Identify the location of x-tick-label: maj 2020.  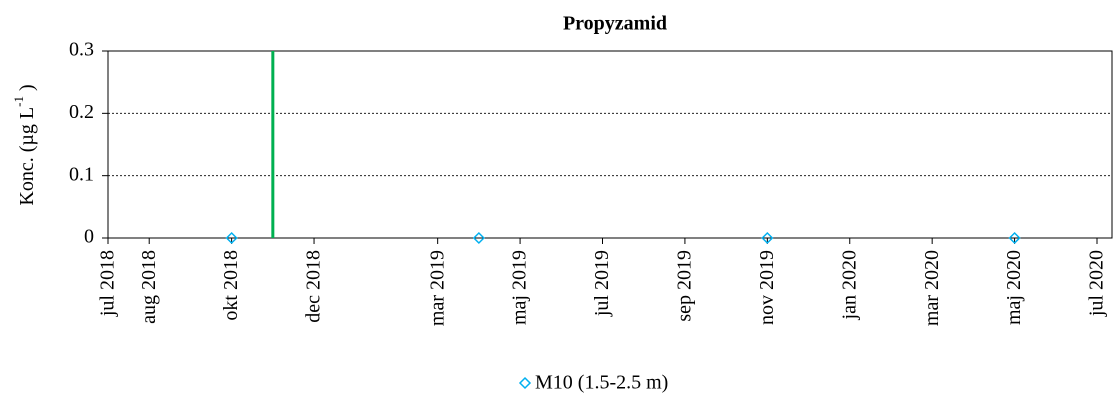
(1014, 287).